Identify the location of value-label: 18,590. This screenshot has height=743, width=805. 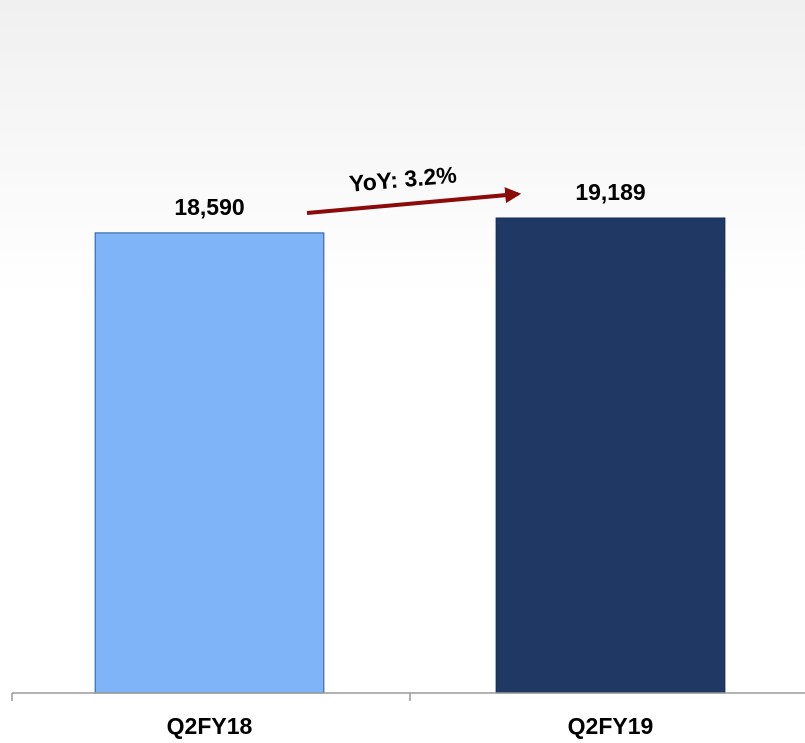
(209, 207).